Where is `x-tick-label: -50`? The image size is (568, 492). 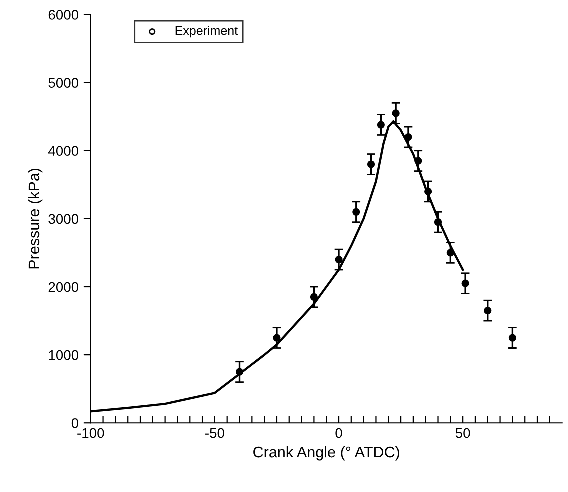
x-tick-label: -50 is located at coordinates (215, 433).